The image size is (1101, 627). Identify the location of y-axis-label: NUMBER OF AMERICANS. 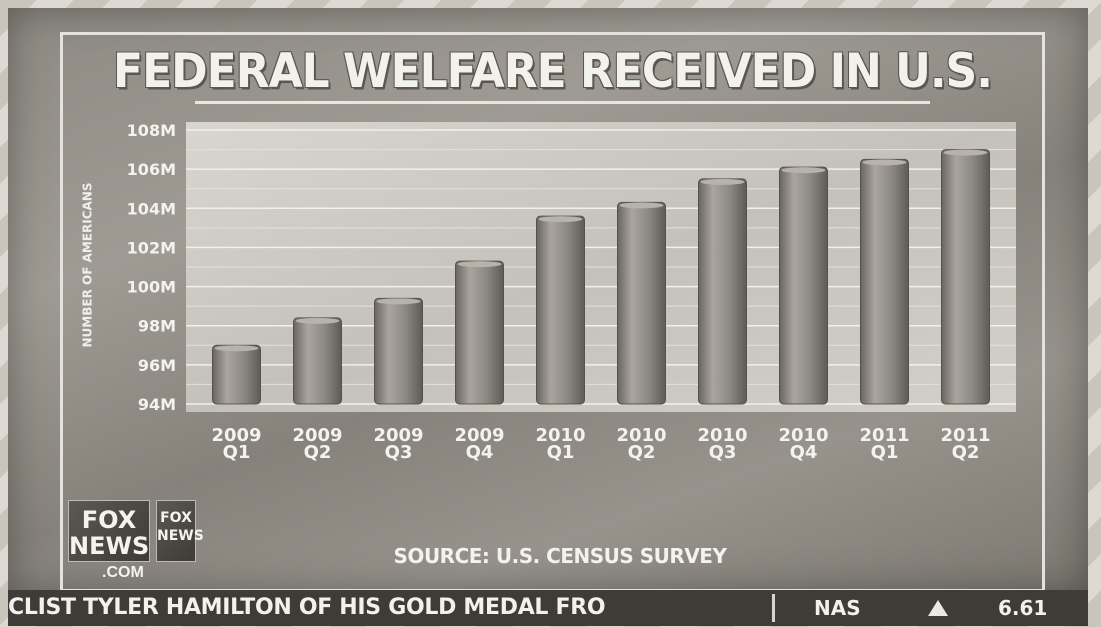
(87, 265).